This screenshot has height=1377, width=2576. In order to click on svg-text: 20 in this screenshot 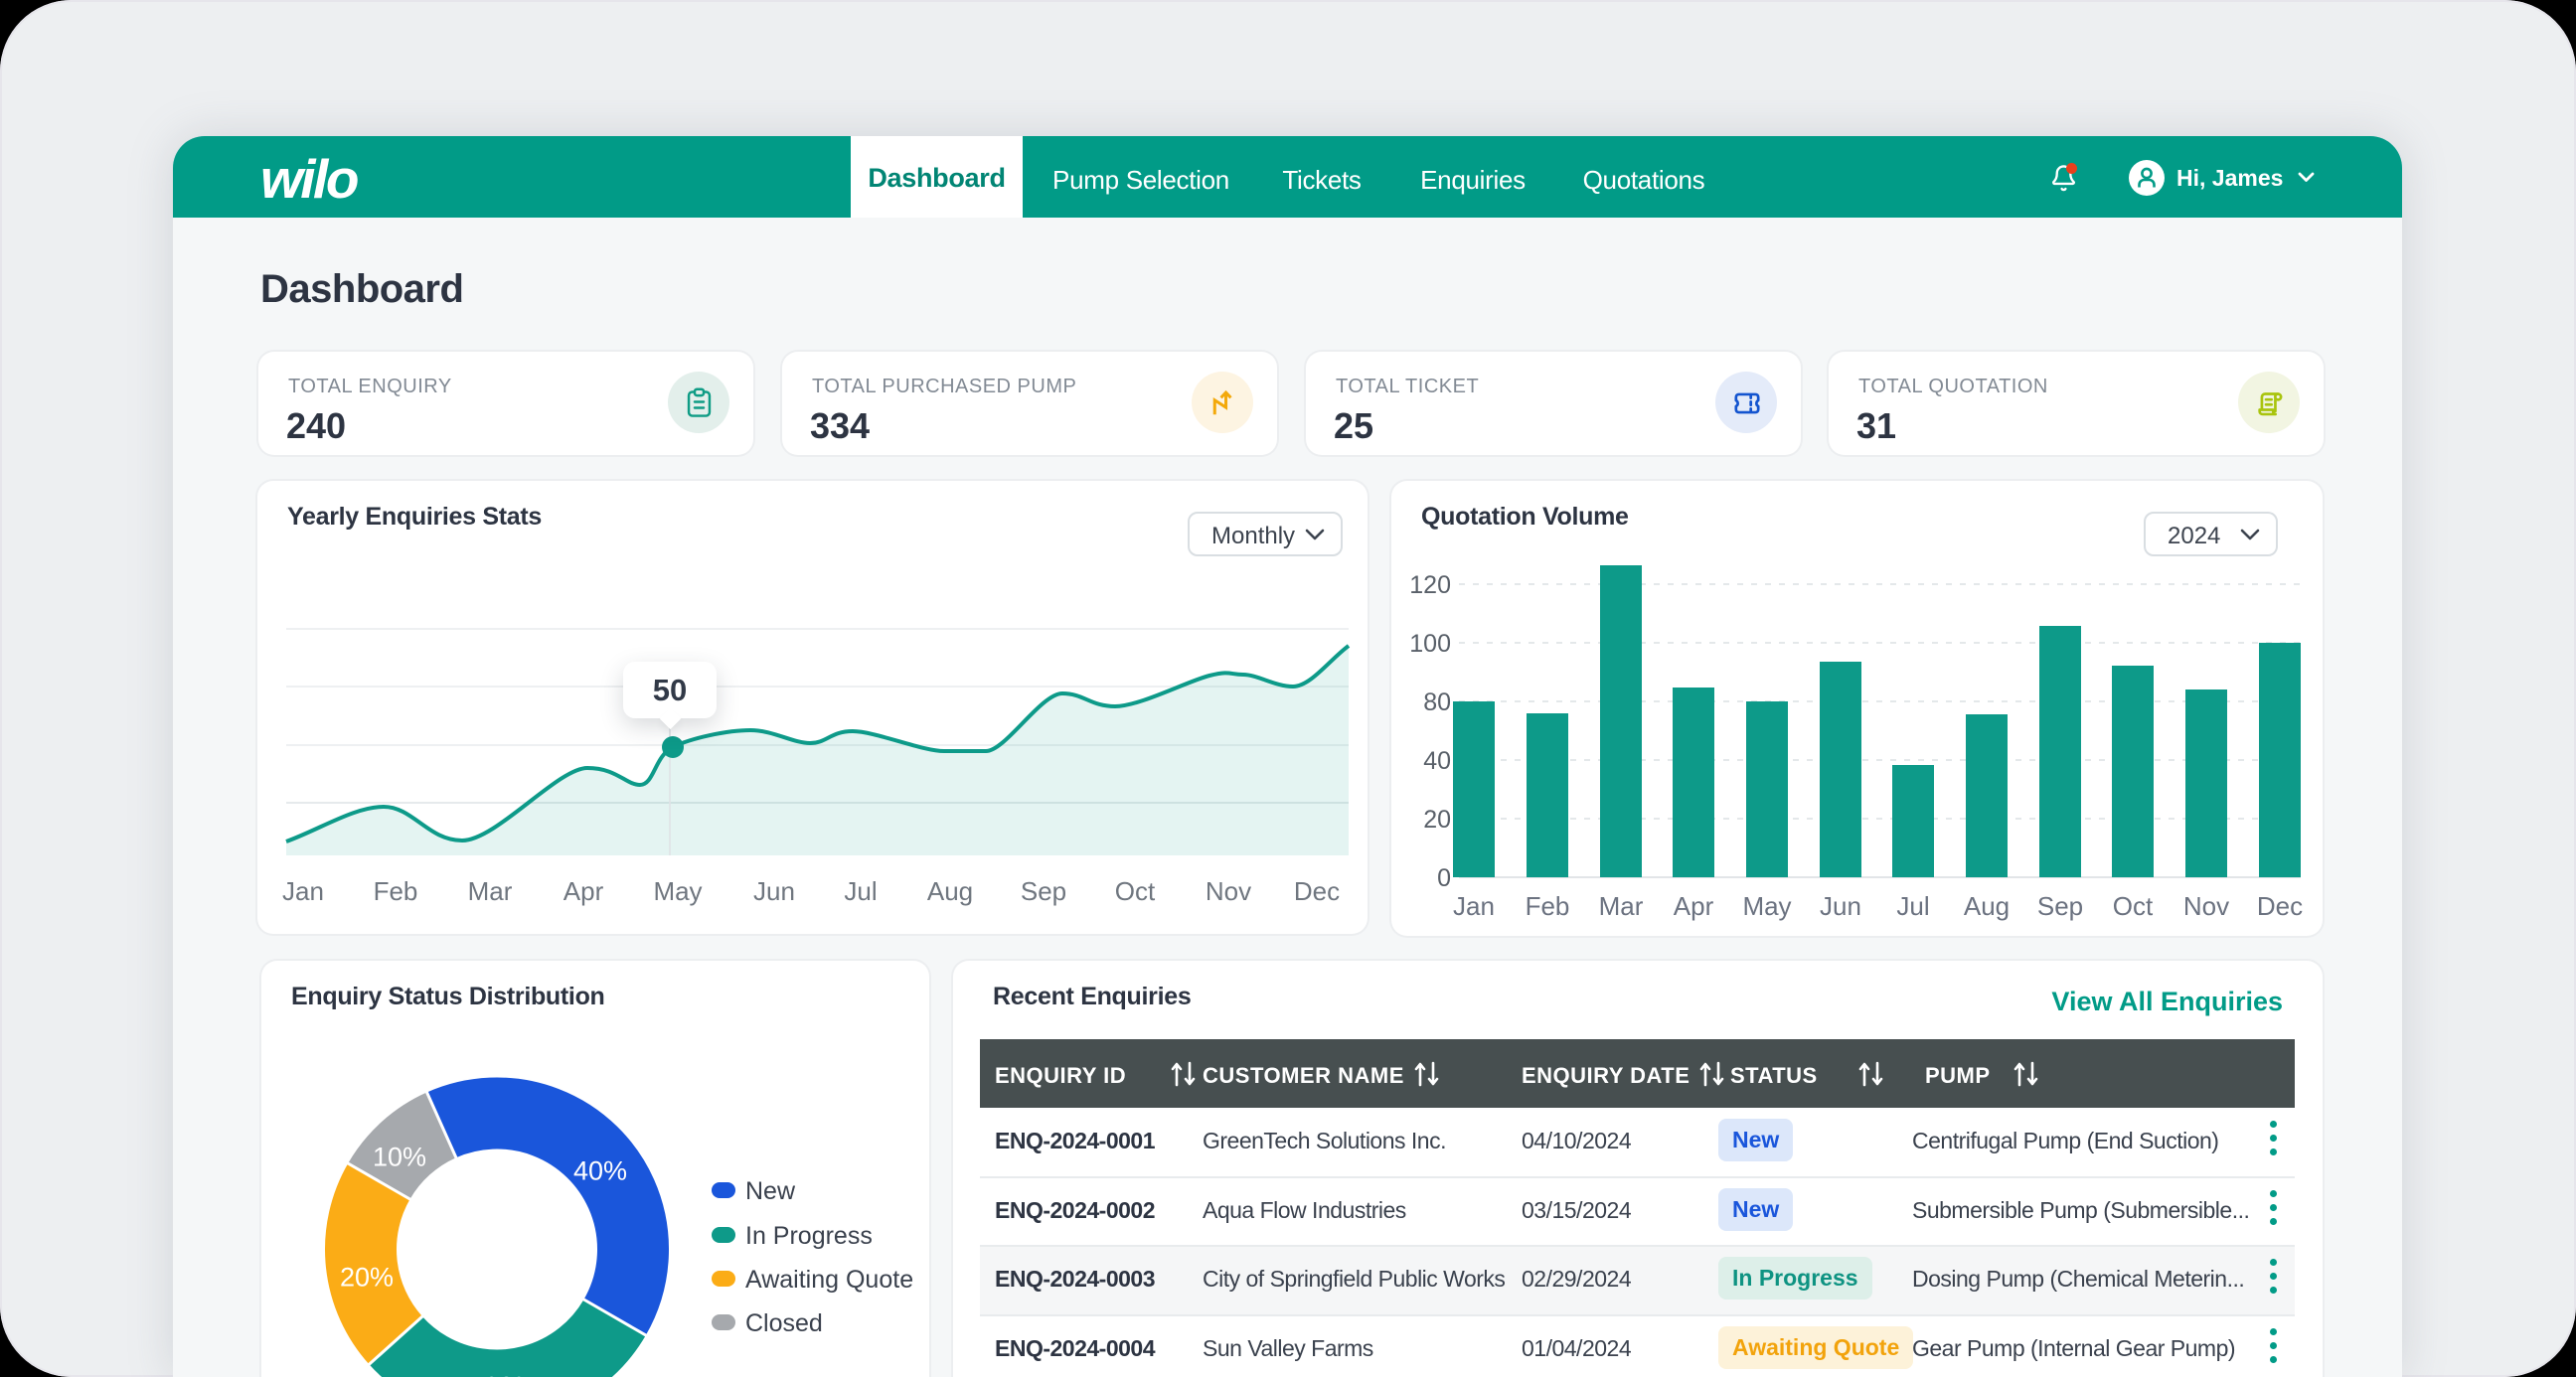, I will do `click(1437, 820)`.